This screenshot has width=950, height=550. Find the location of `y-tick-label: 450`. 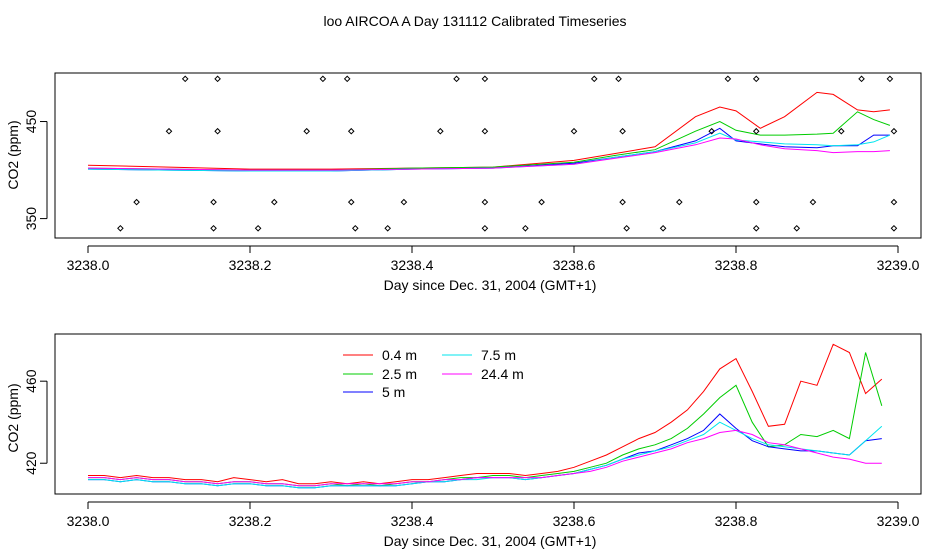

y-tick-label: 450 is located at coordinates (31, 122).